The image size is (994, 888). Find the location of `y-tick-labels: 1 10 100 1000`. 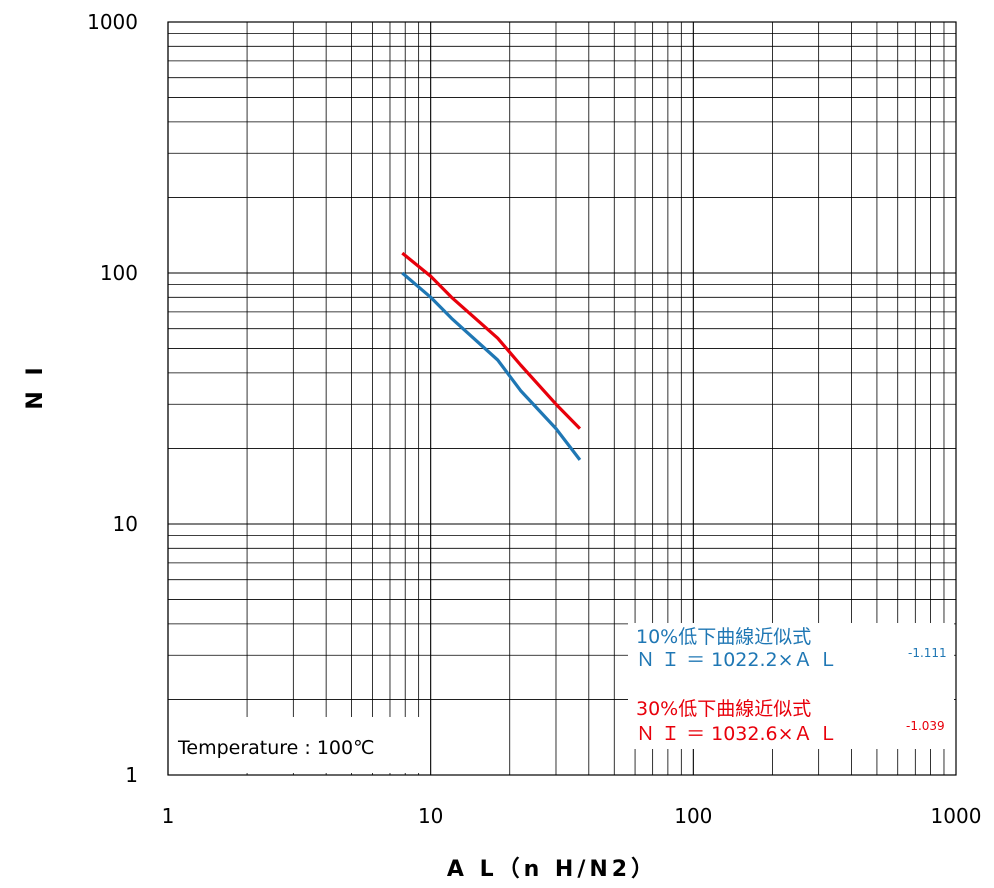

y-tick-labels: 1 10 100 1000 is located at coordinates (112, 398).